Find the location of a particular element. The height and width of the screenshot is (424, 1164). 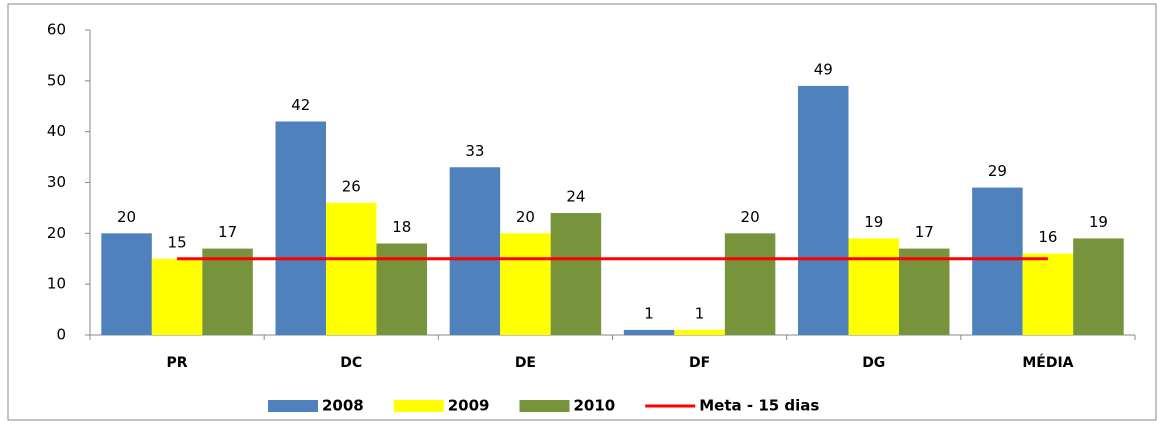

data-label: 18 is located at coordinates (401, 227).